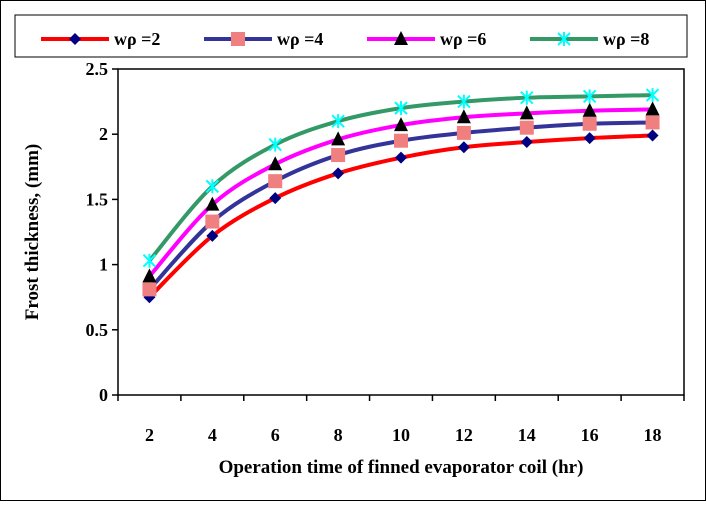 The image size is (706, 505). Describe the element at coordinates (653, 435) in the screenshot. I see `x-tick-label: 18` at that location.